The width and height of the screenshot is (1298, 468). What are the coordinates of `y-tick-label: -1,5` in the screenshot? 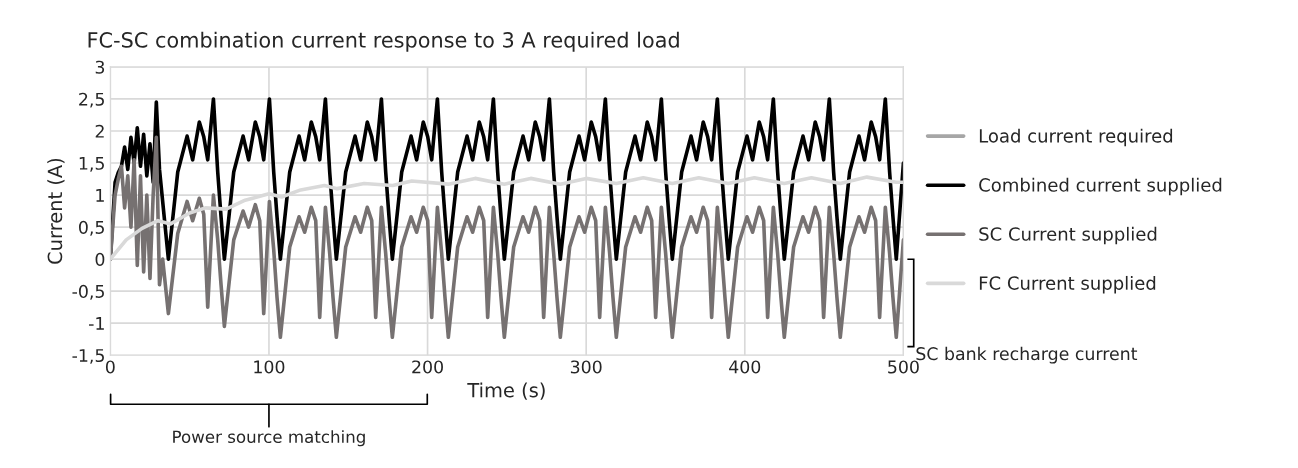 It's located at (88, 356).